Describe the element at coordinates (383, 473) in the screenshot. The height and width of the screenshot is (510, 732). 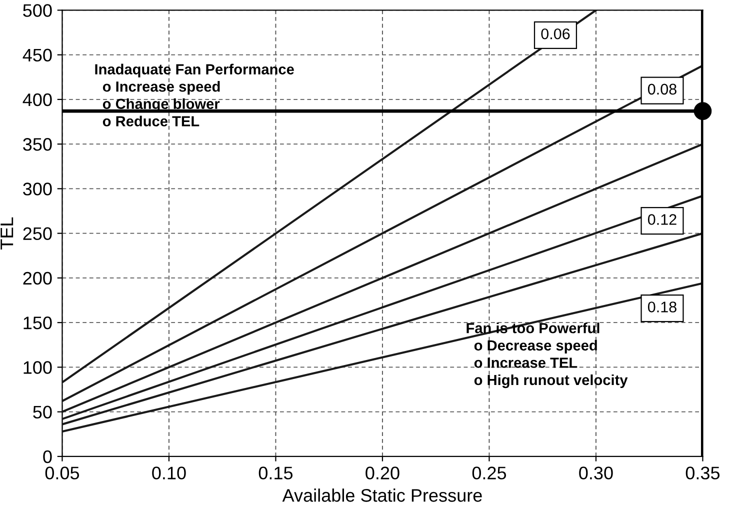
I see `x-tick-label: 0.20` at that location.